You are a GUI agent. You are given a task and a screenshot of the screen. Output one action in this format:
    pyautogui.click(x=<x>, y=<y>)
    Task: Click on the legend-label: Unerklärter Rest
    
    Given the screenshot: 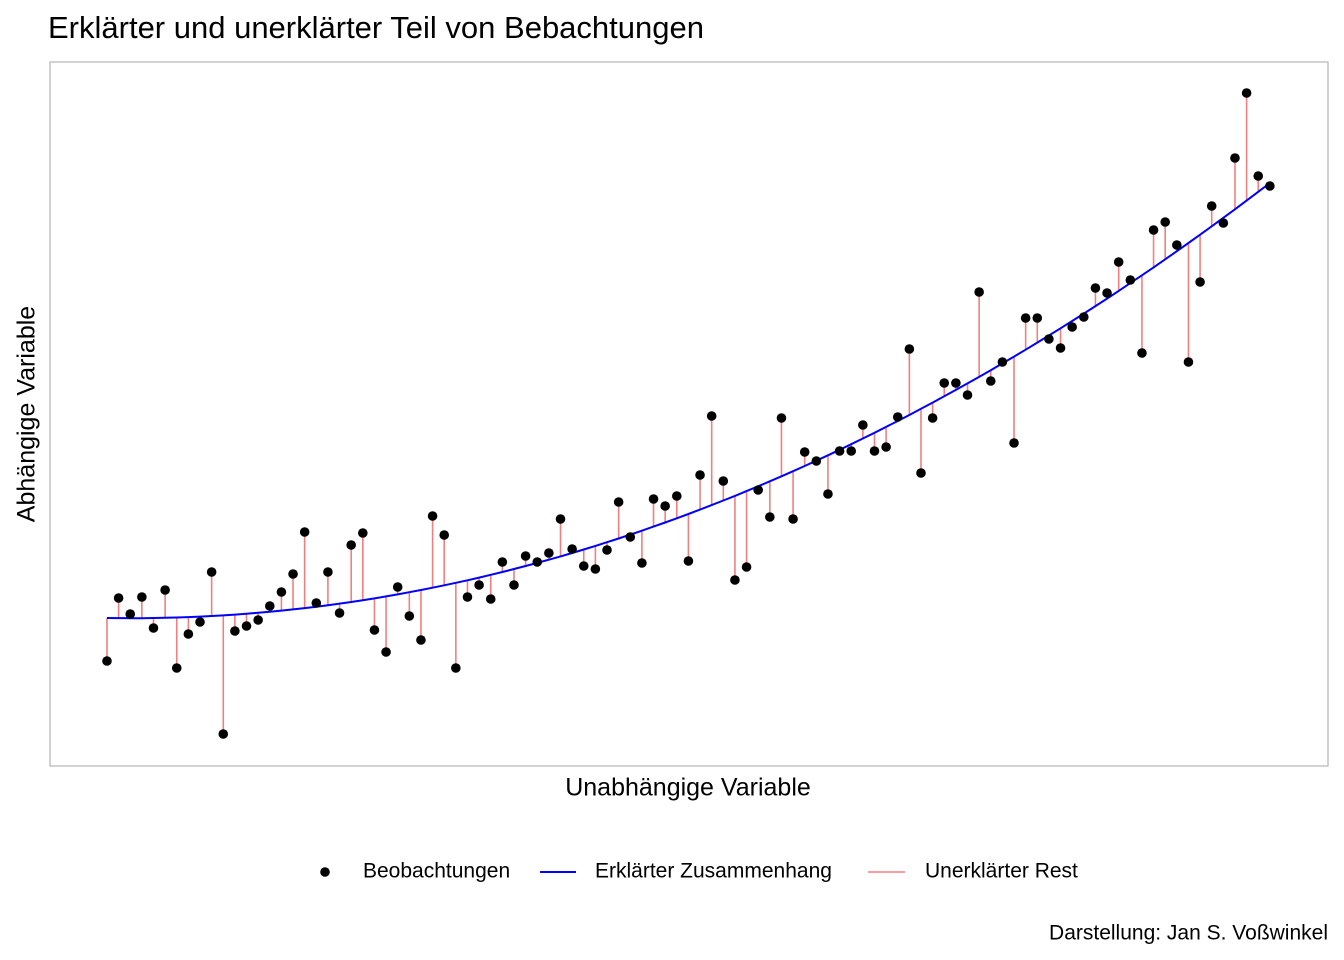 What is the action you would take?
    pyautogui.click(x=1001, y=871)
    